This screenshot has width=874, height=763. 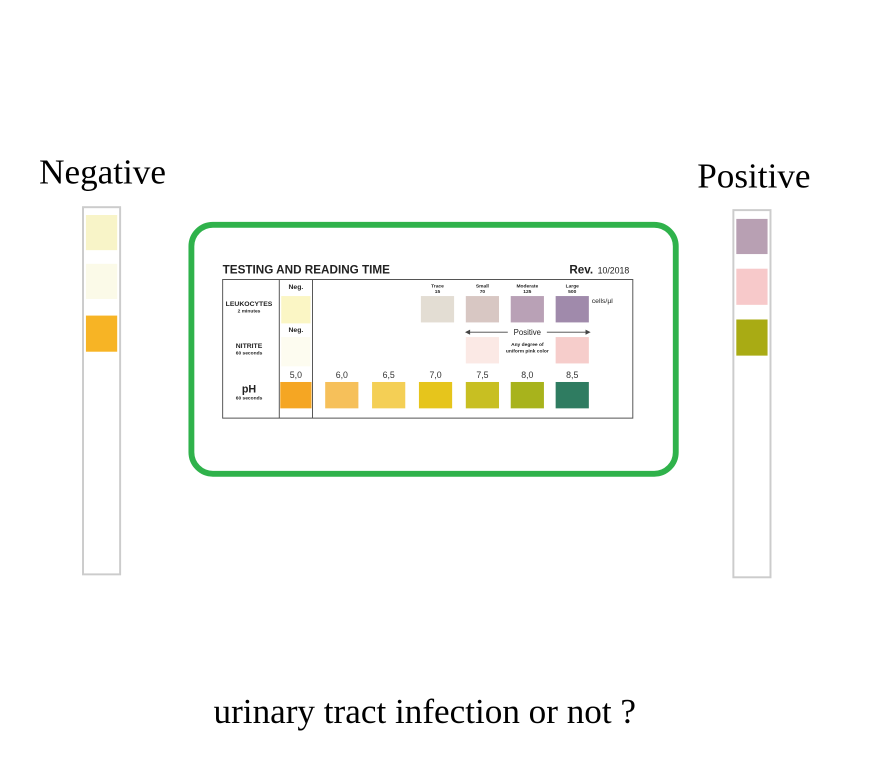 What do you see at coordinates (434, 395) in the screenshot?
I see `ph-swatches` at bounding box center [434, 395].